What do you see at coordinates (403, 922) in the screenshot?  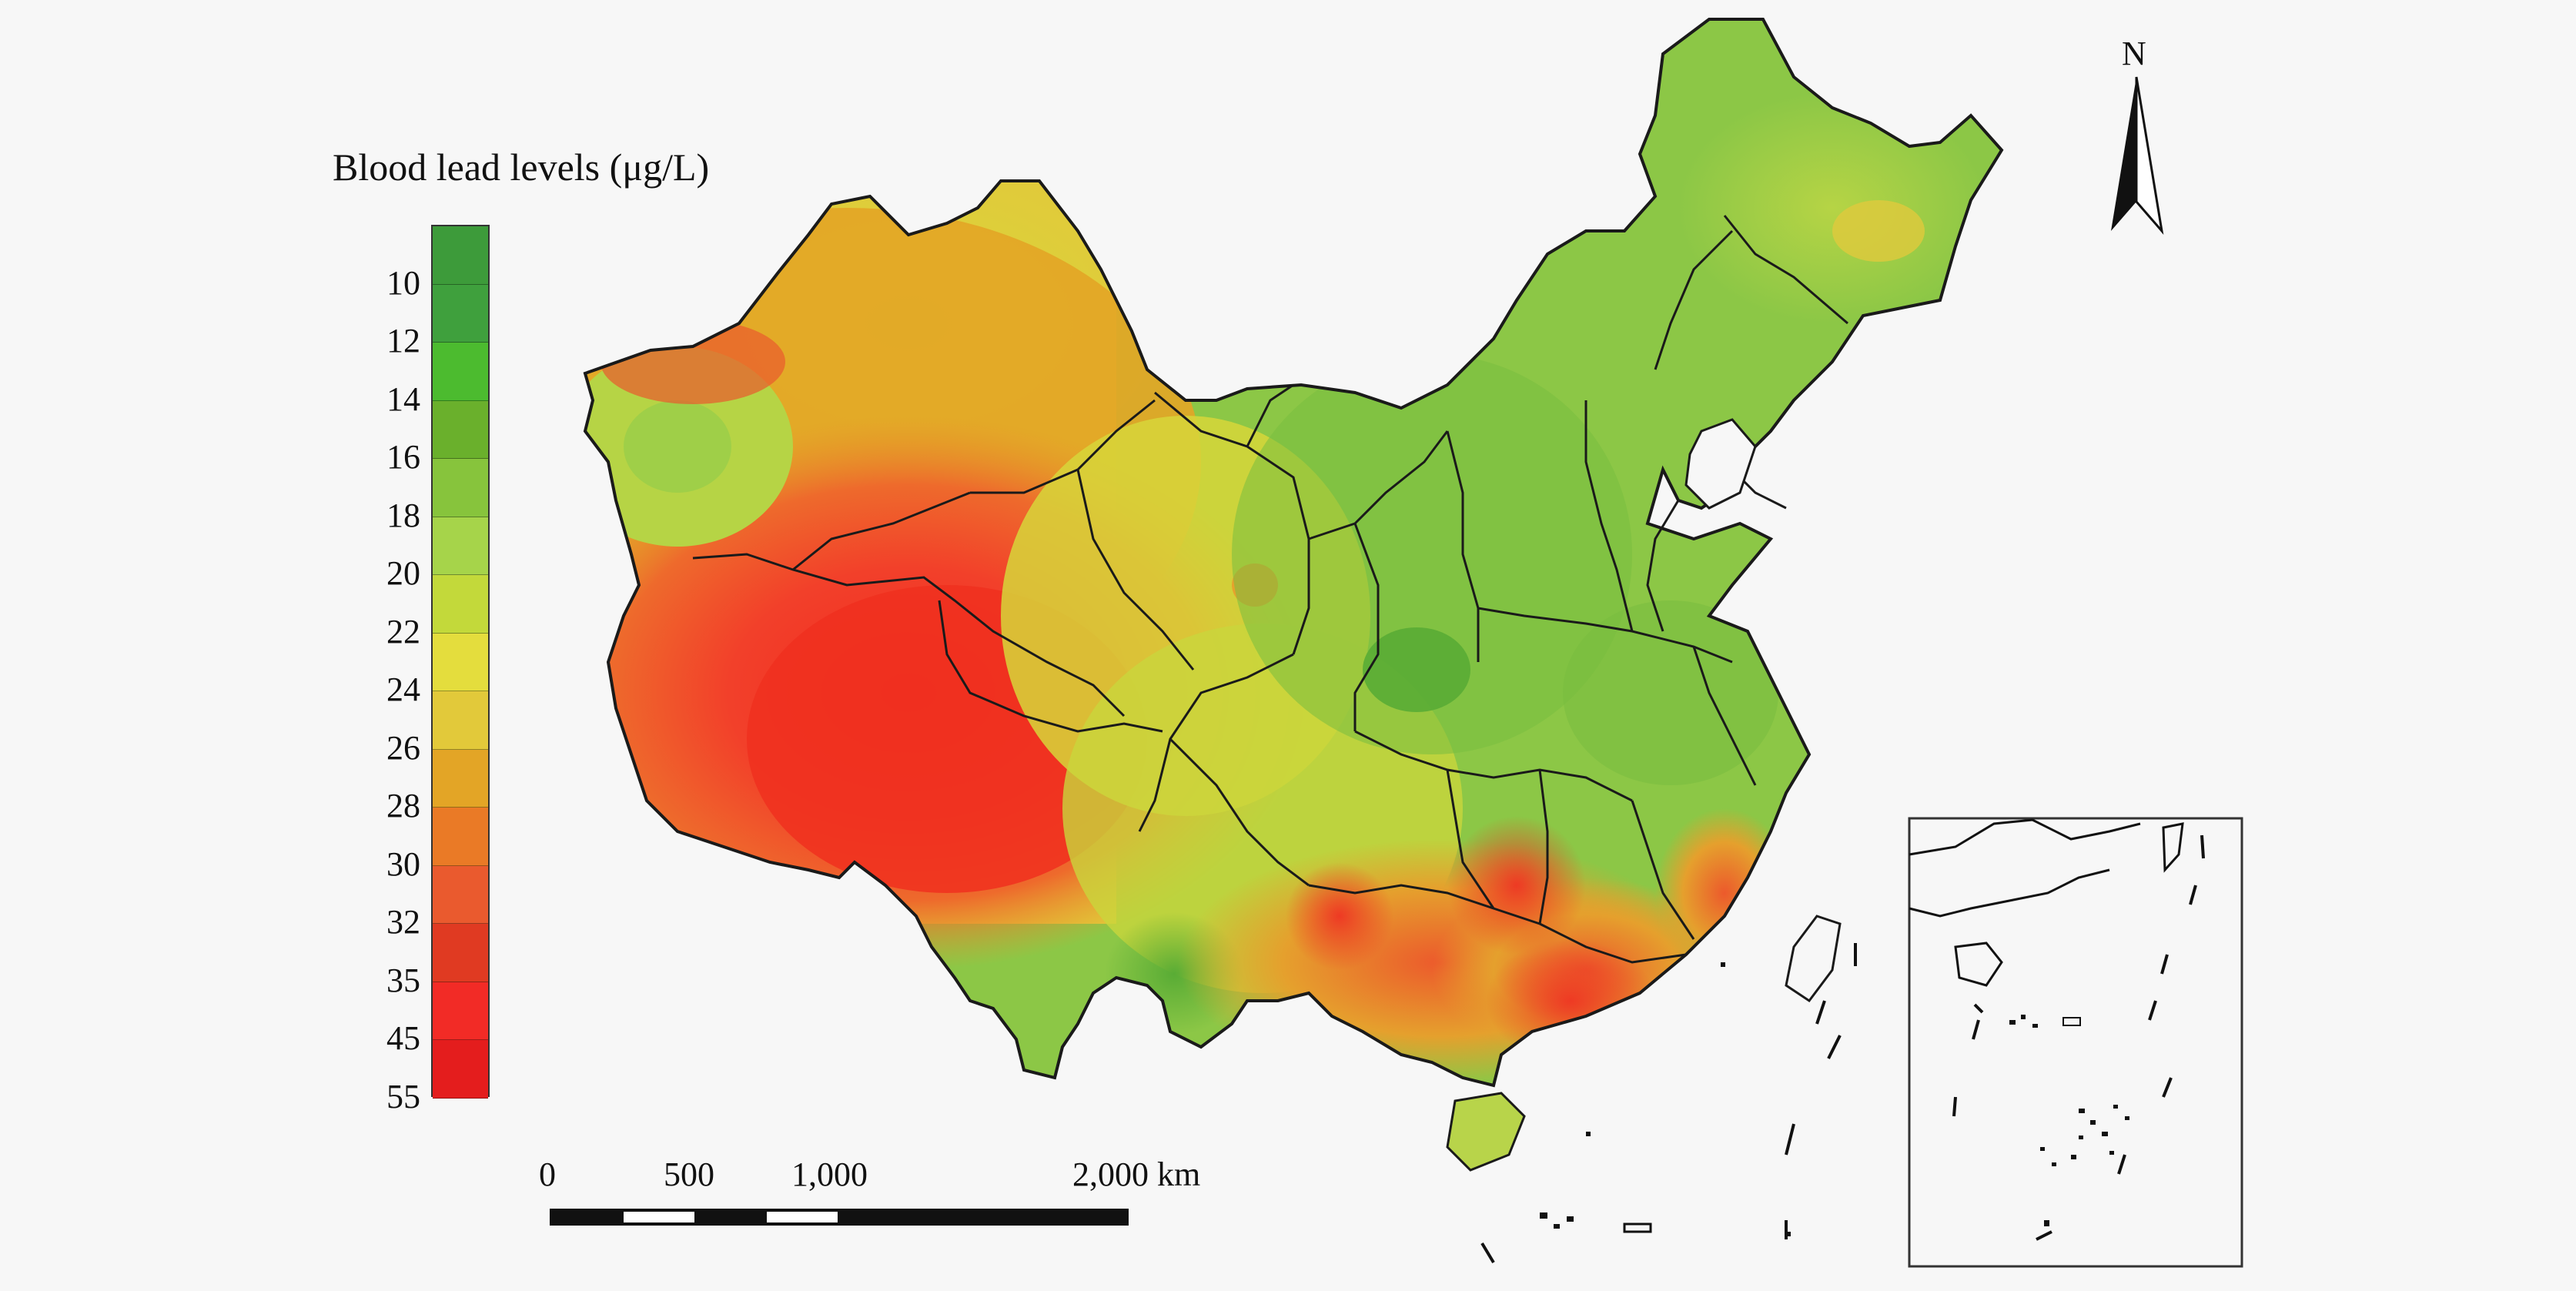 I see `legend-tick-label: 32` at bounding box center [403, 922].